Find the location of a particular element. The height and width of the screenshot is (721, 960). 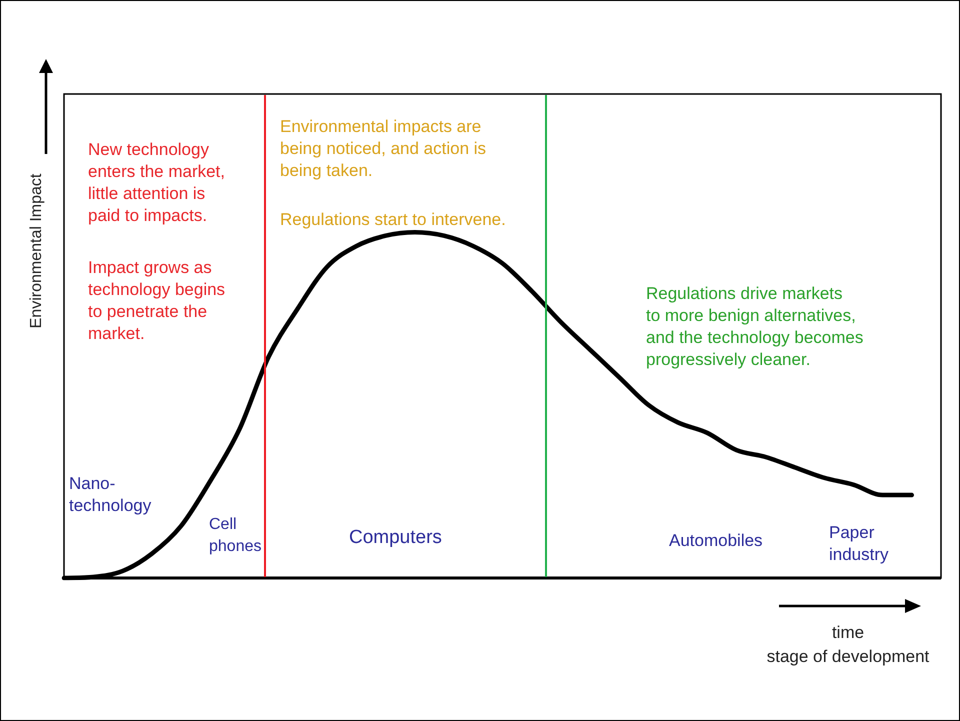

y-axis-title: Environmental Impact is located at coordinates (37, 251).